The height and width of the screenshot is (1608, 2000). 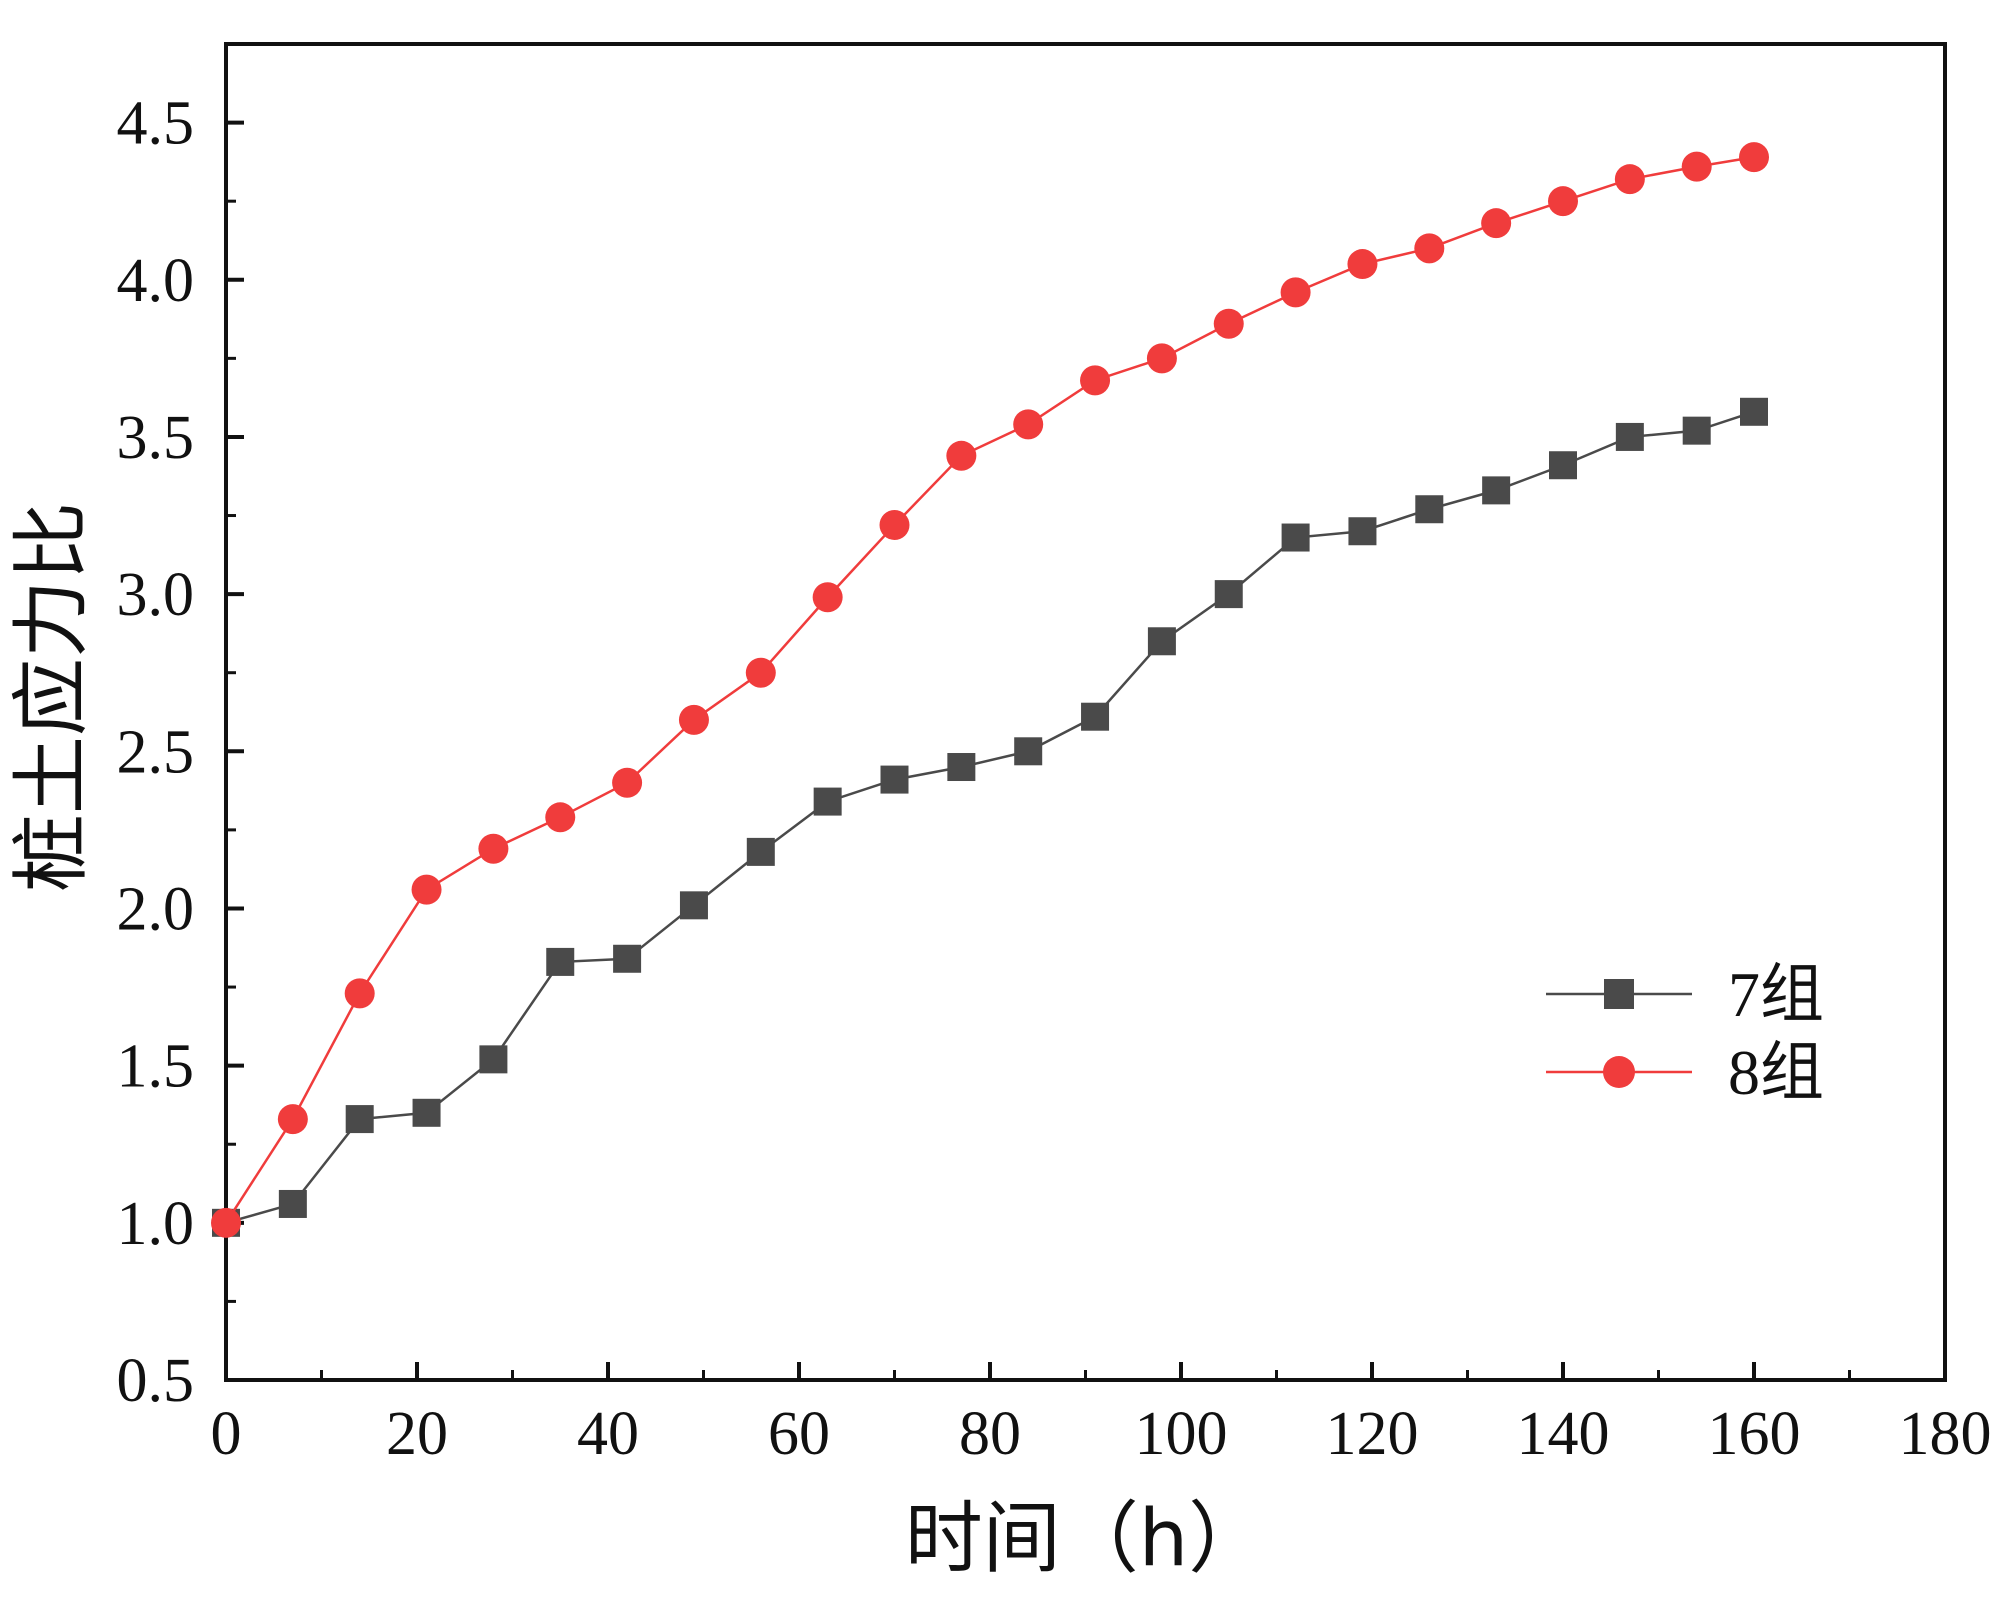 What do you see at coordinates (1685, 994) in the screenshot?
I see `legend-item-1: 7组` at bounding box center [1685, 994].